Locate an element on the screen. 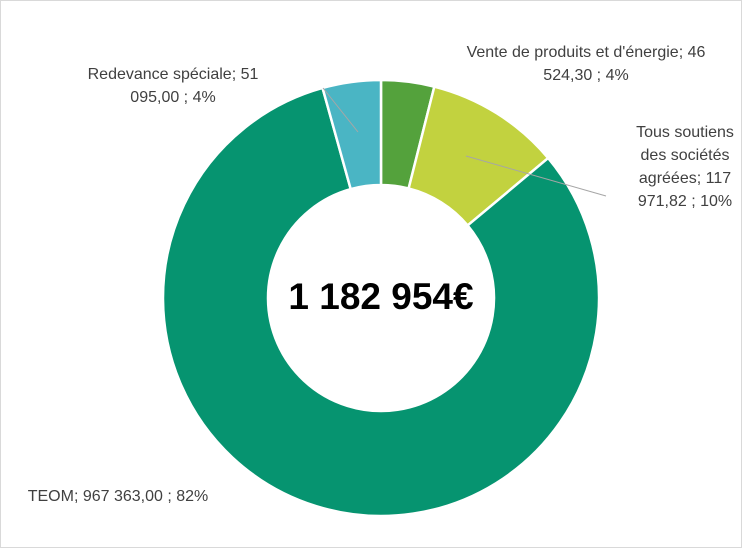 The width and height of the screenshot is (742, 548). center-label: 1 182 954€ is located at coordinates (380, 296).